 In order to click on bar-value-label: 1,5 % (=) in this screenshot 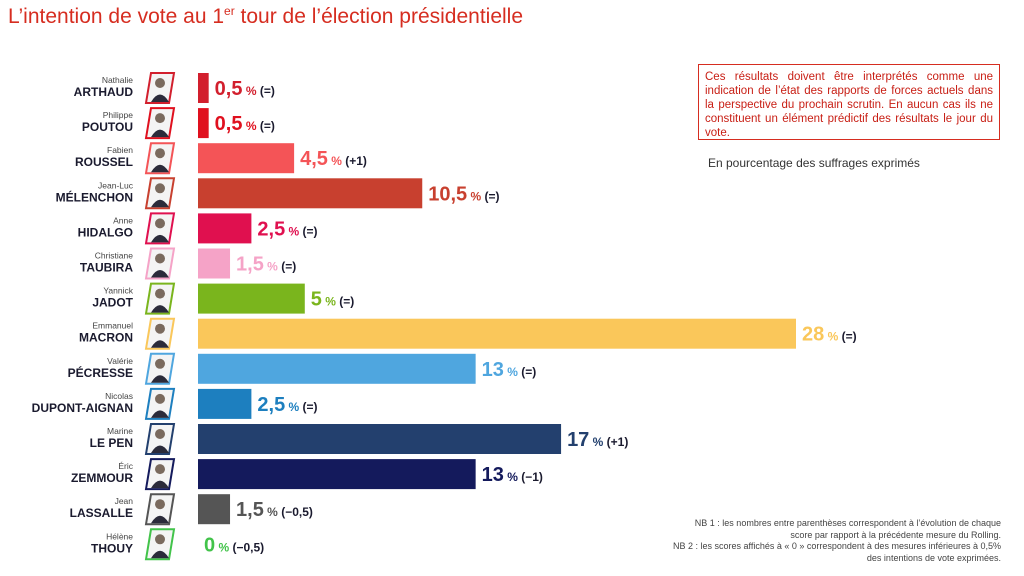, I will do `click(266, 265)`.